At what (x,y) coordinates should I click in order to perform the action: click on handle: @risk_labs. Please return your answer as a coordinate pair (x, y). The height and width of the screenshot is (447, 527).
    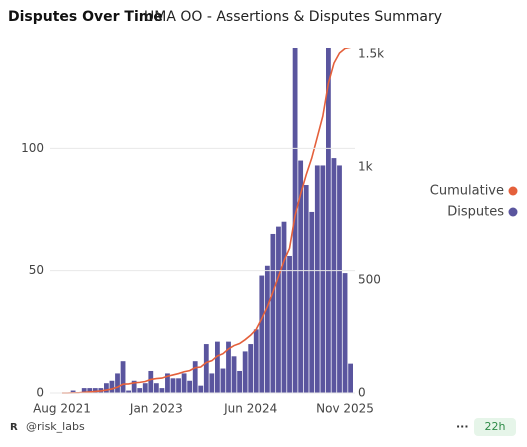
    Looking at the image, I should click on (55, 426).